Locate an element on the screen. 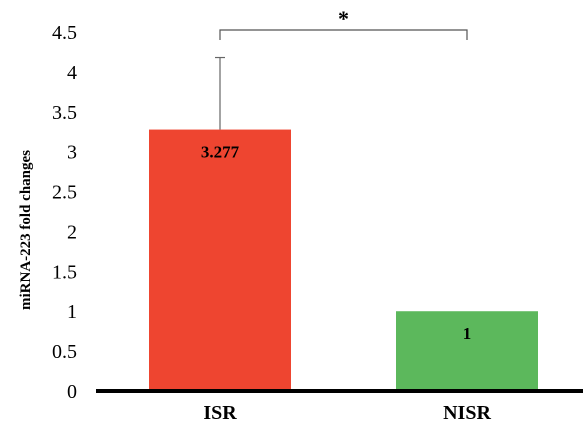 Image resolution: width=583 pixels, height=428 pixels. bar-nisr is located at coordinates (467, 351).